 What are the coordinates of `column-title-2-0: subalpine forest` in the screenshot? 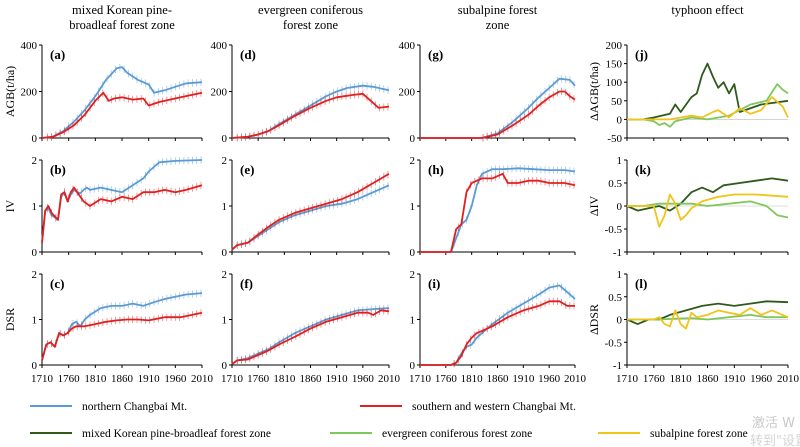 It's located at (498, 10).